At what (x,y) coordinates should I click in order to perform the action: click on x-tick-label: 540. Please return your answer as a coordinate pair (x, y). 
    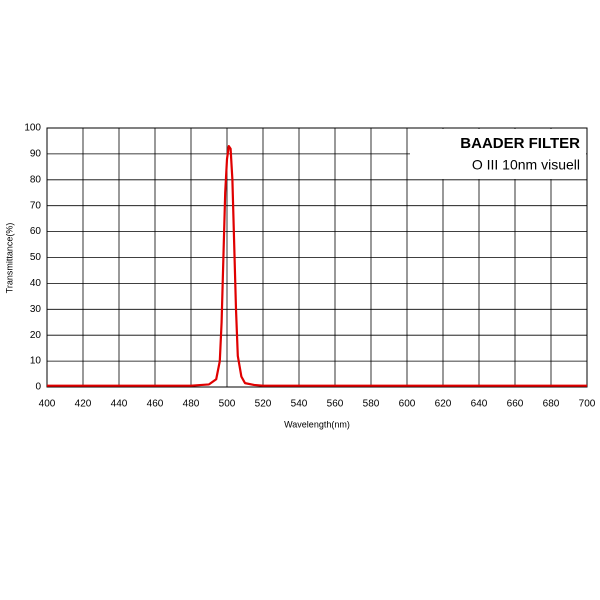
    Looking at the image, I should click on (299, 404).